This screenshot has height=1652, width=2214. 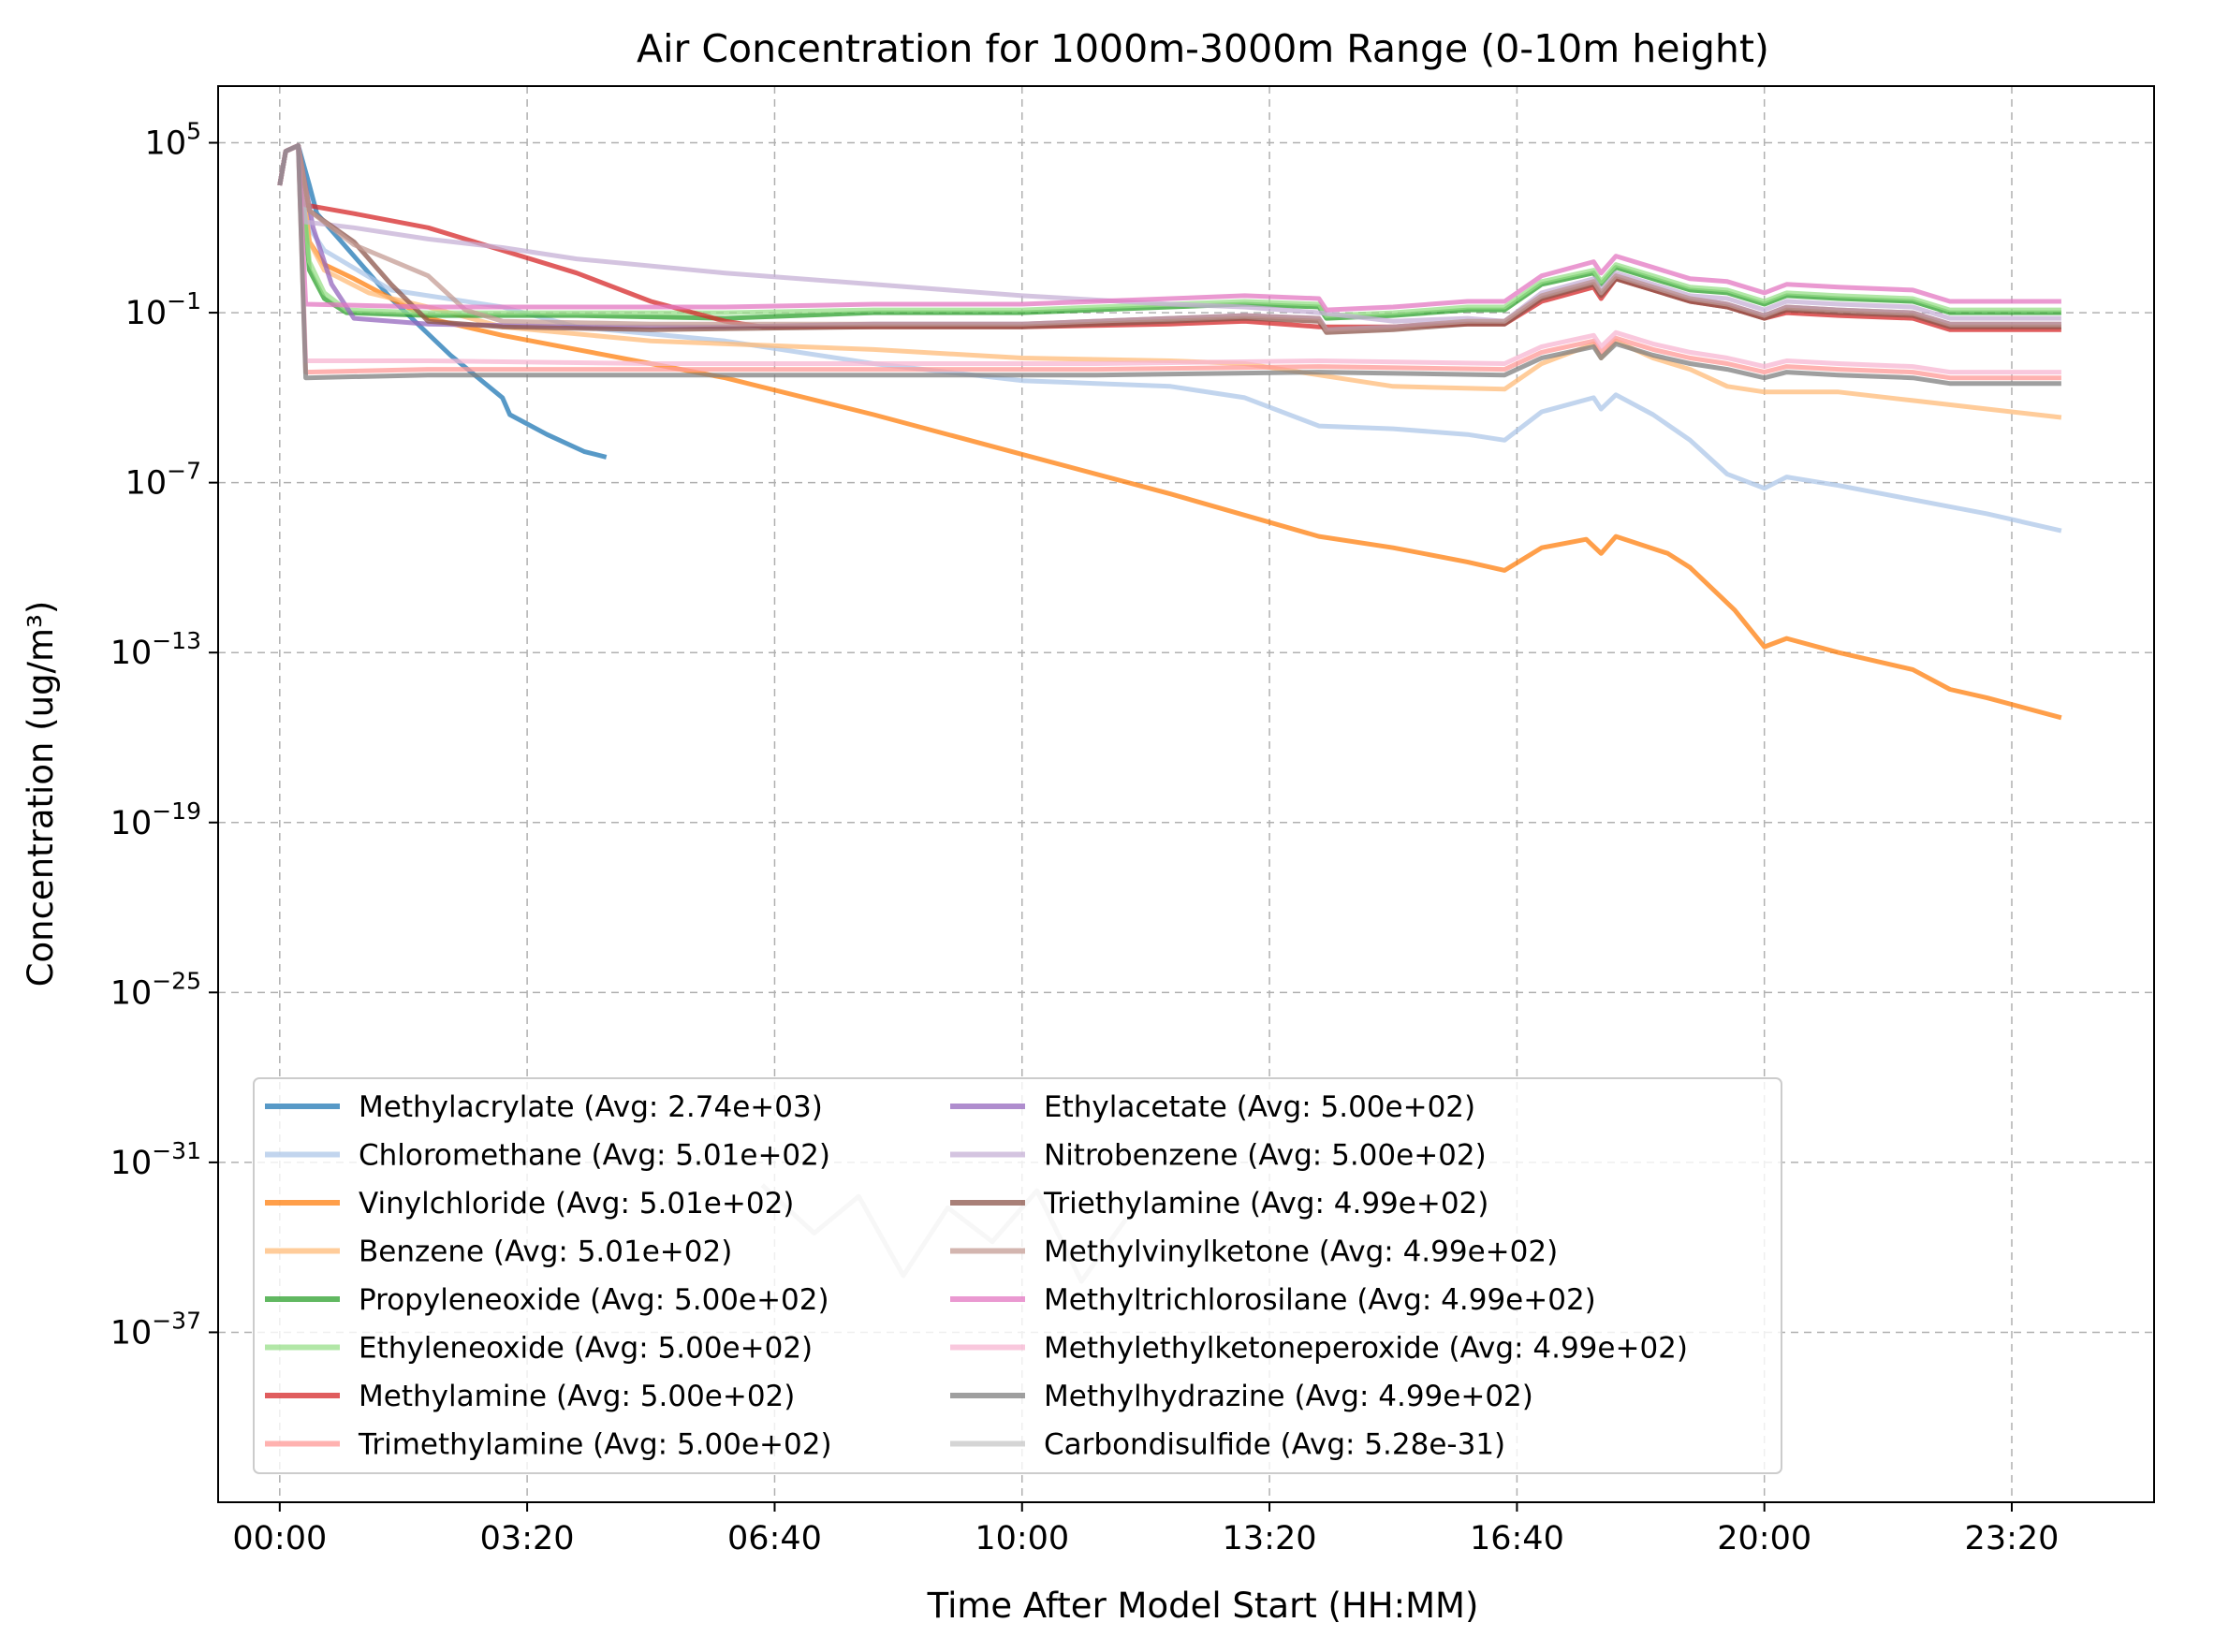 What do you see at coordinates (591, 1107) in the screenshot?
I see `legend-label: Methylacrylate (Avg: 2.74e+03)` at bounding box center [591, 1107].